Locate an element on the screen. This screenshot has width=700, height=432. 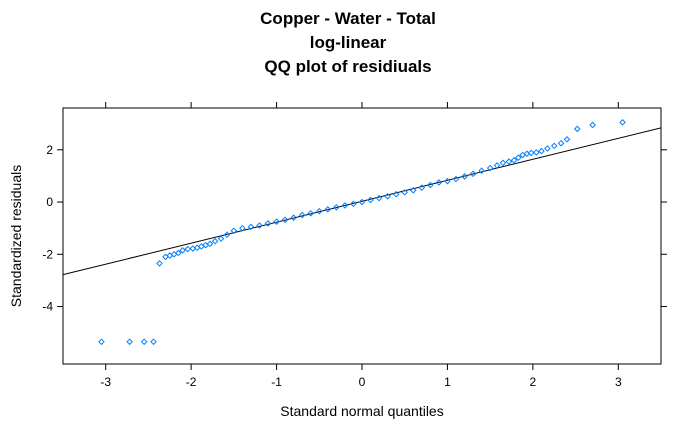
chart-title-line-2: log-linear is located at coordinates (348, 42).